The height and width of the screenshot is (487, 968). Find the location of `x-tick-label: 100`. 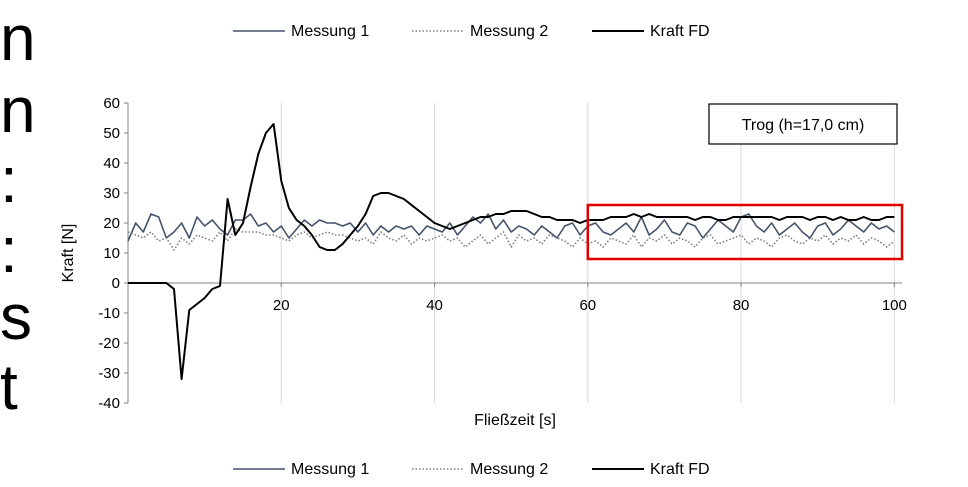

x-tick-label: 100 is located at coordinates (894, 305).